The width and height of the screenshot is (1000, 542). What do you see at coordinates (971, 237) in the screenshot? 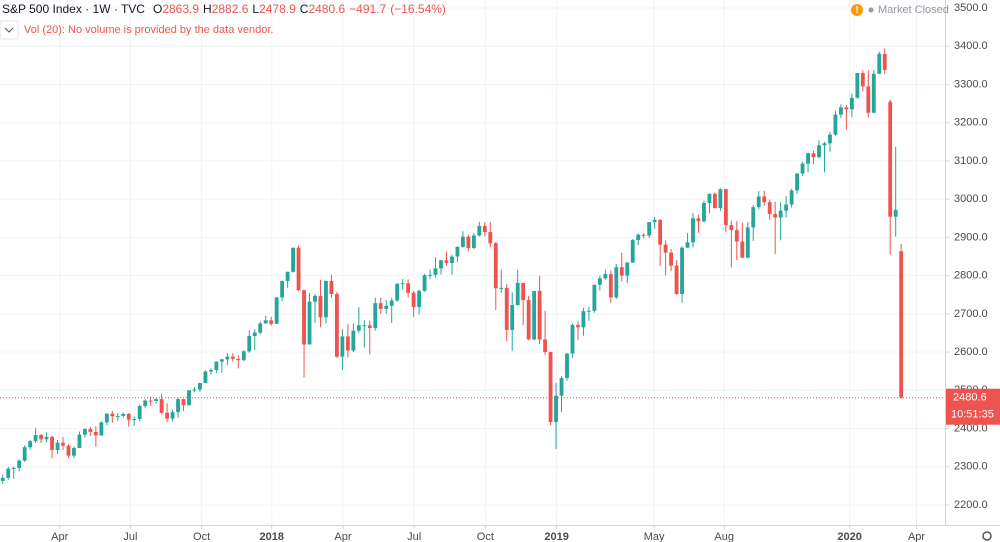
I see `y-tick-label: 2900.0` at bounding box center [971, 237].